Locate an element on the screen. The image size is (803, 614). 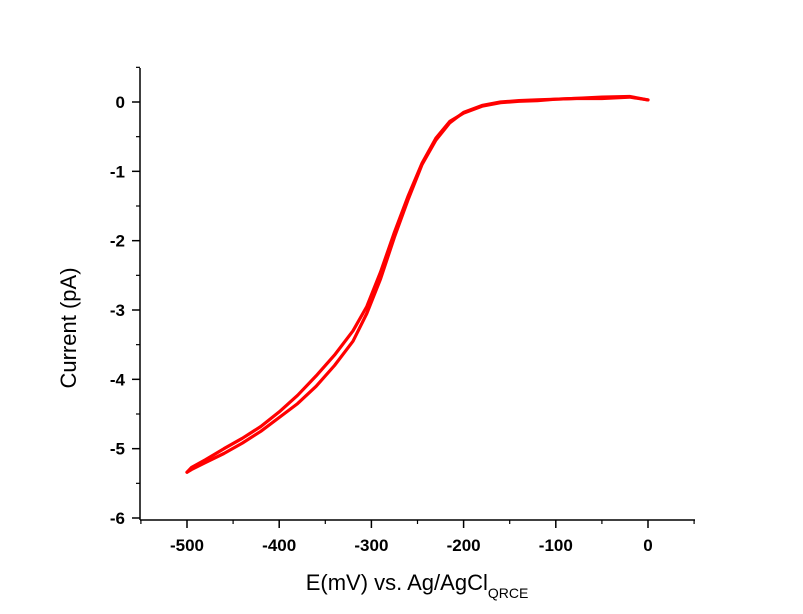
y-tick-label: -5 is located at coordinates (117, 449).